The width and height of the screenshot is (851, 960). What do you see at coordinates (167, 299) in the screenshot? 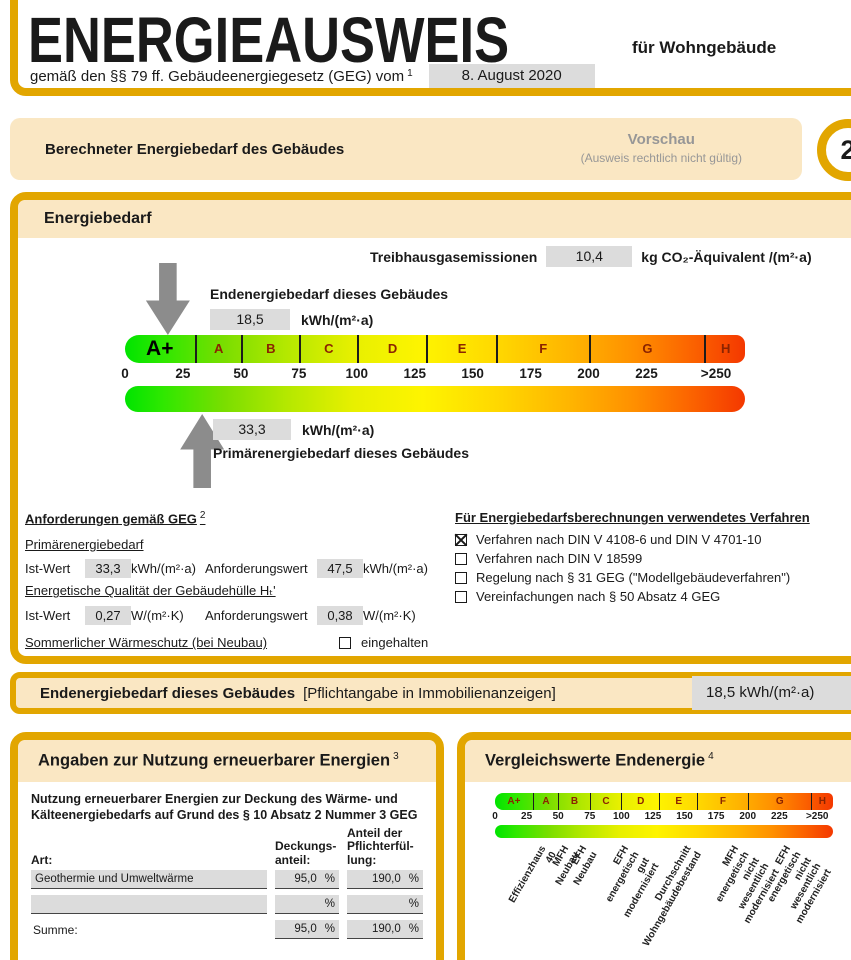
I see `end-energy-arrow-icon` at bounding box center [167, 299].